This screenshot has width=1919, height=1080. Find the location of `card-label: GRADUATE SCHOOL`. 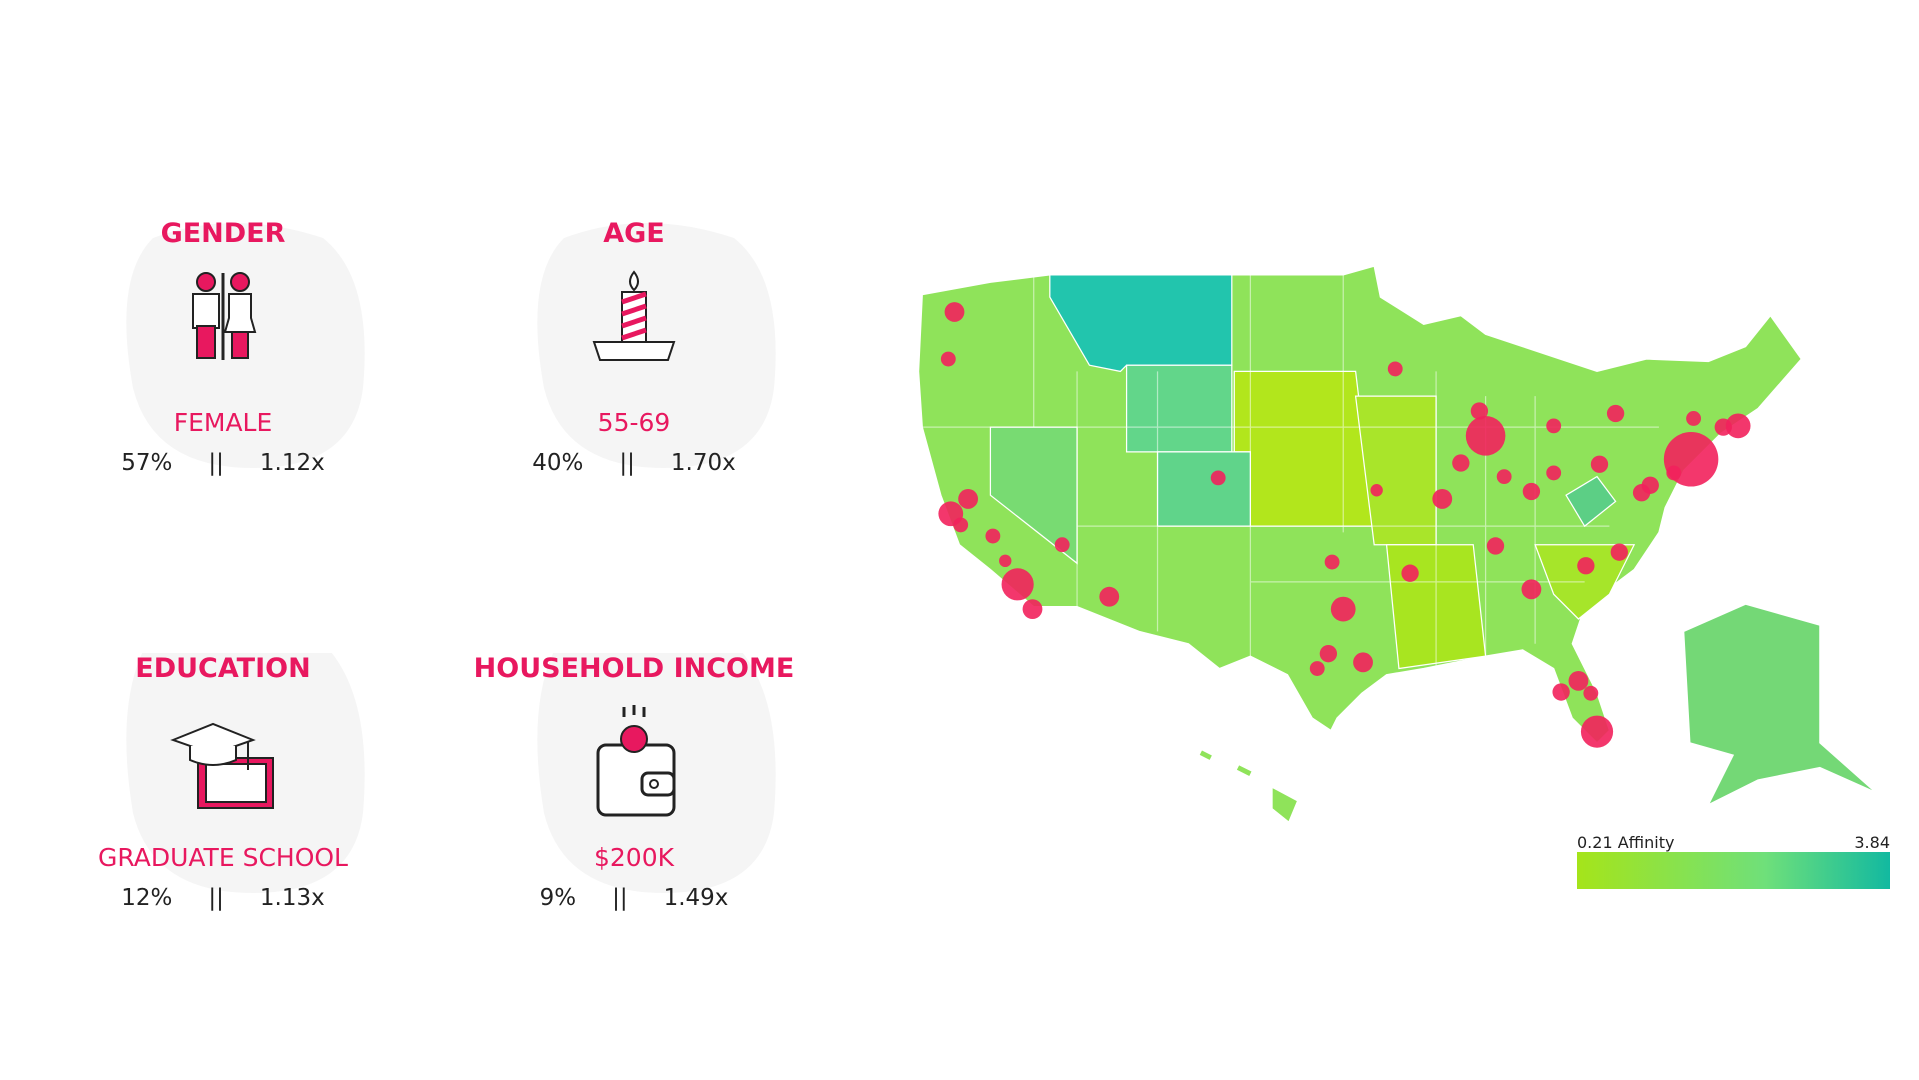

card-label: GRADUATE SCHOOL is located at coordinates (223, 857).